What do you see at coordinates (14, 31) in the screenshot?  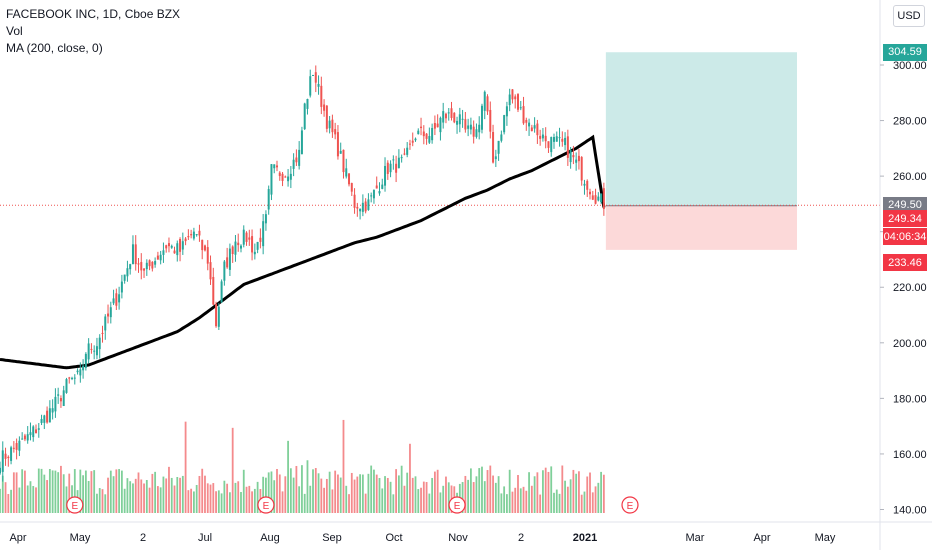 I see `legend-volume: Vol` at bounding box center [14, 31].